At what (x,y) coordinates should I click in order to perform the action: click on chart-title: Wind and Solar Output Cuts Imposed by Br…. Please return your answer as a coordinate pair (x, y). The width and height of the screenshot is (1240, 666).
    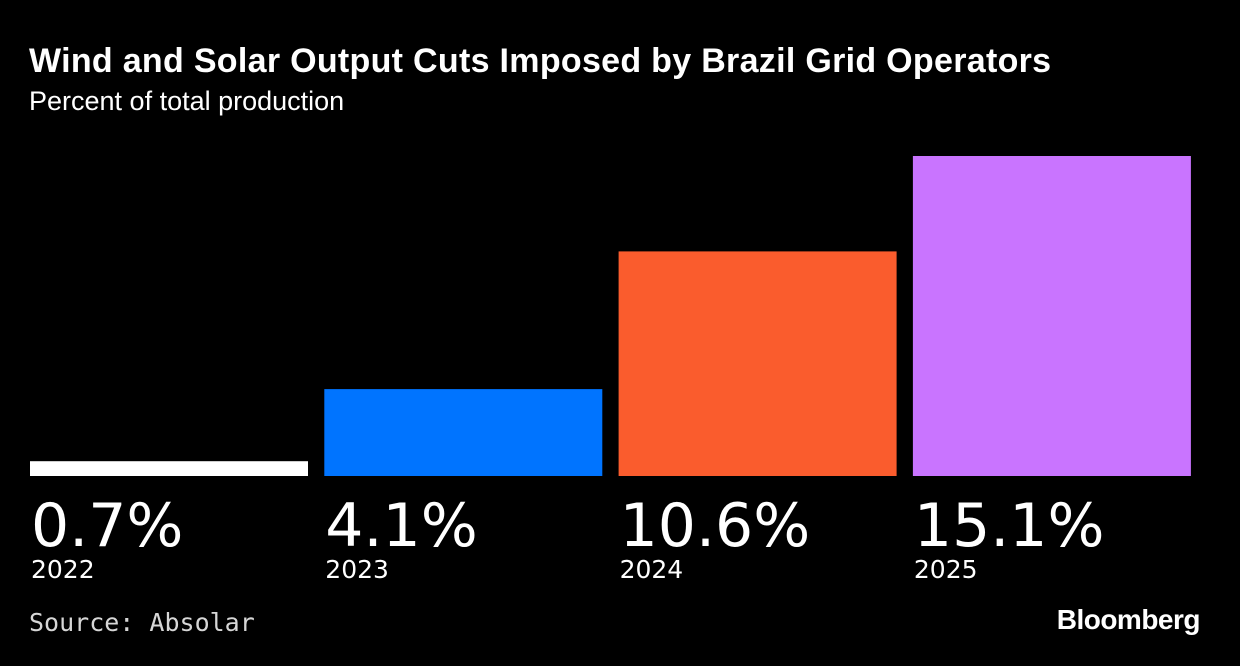
    Looking at the image, I should click on (540, 61).